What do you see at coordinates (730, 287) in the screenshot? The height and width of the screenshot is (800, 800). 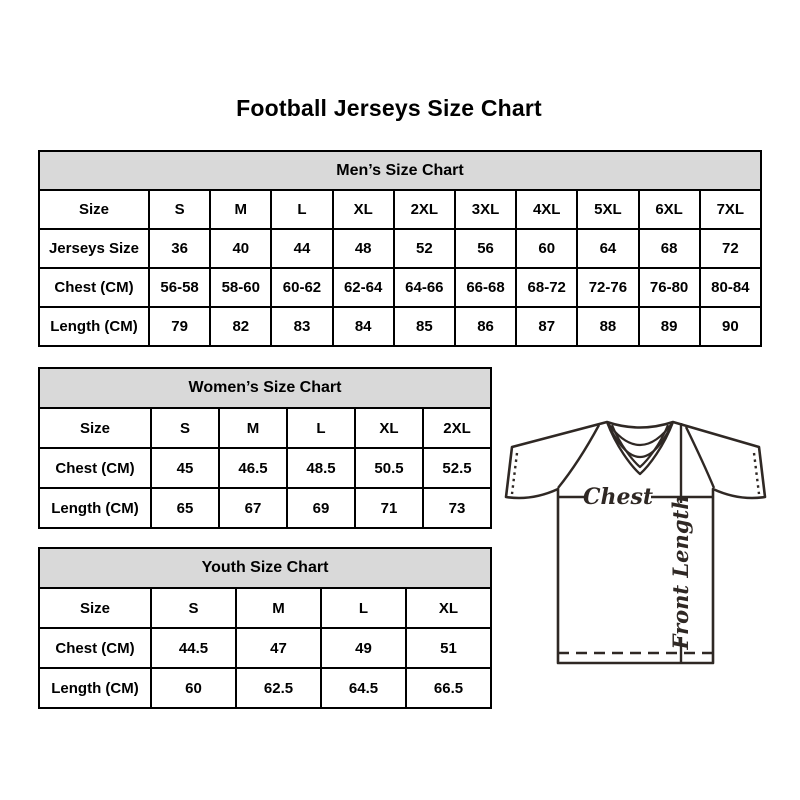 I see `table-cell: 80-84` at bounding box center [730, 287].